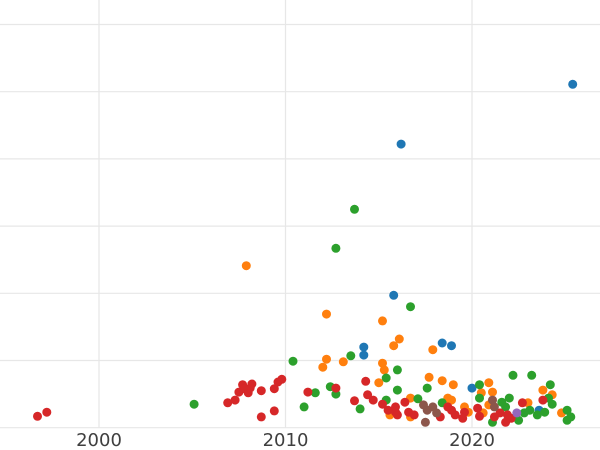 The height and width of the screenshot is (450, 600). I want to click on x-tick-label: 2010, so click(286, 440).